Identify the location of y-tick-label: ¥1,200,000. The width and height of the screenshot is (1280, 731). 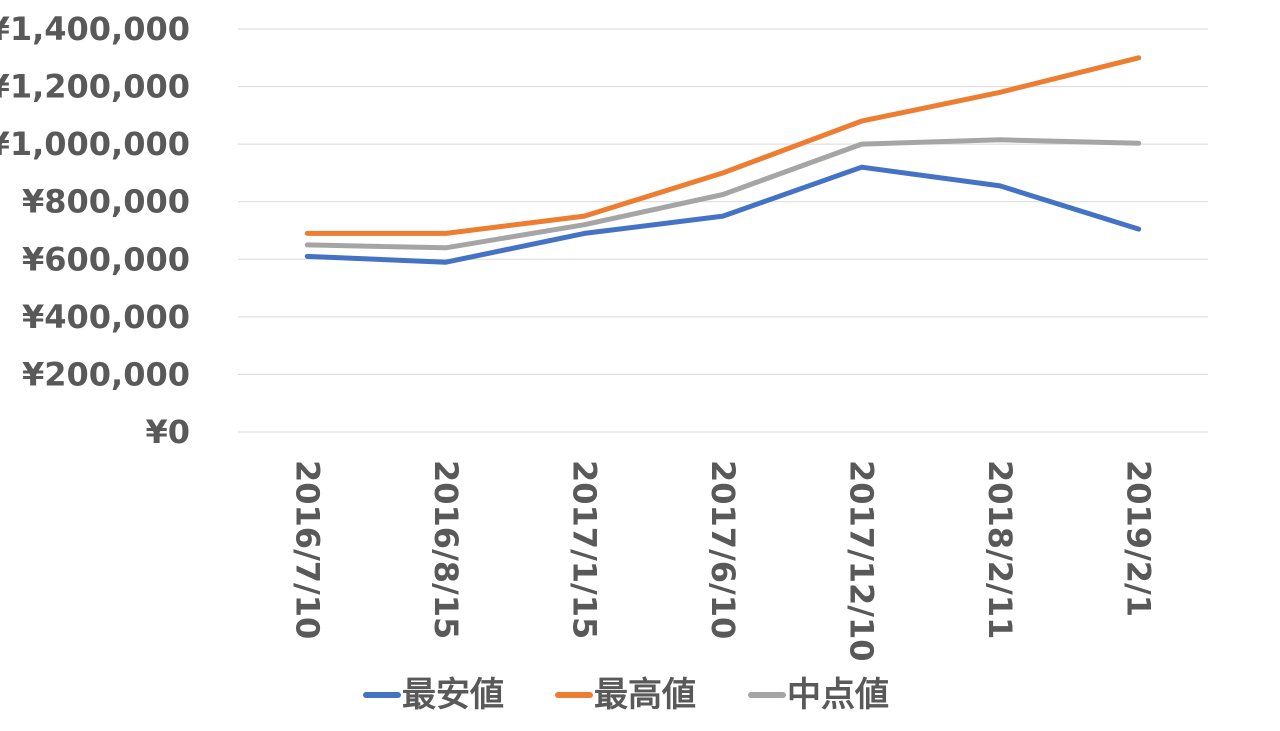
(95, 87).